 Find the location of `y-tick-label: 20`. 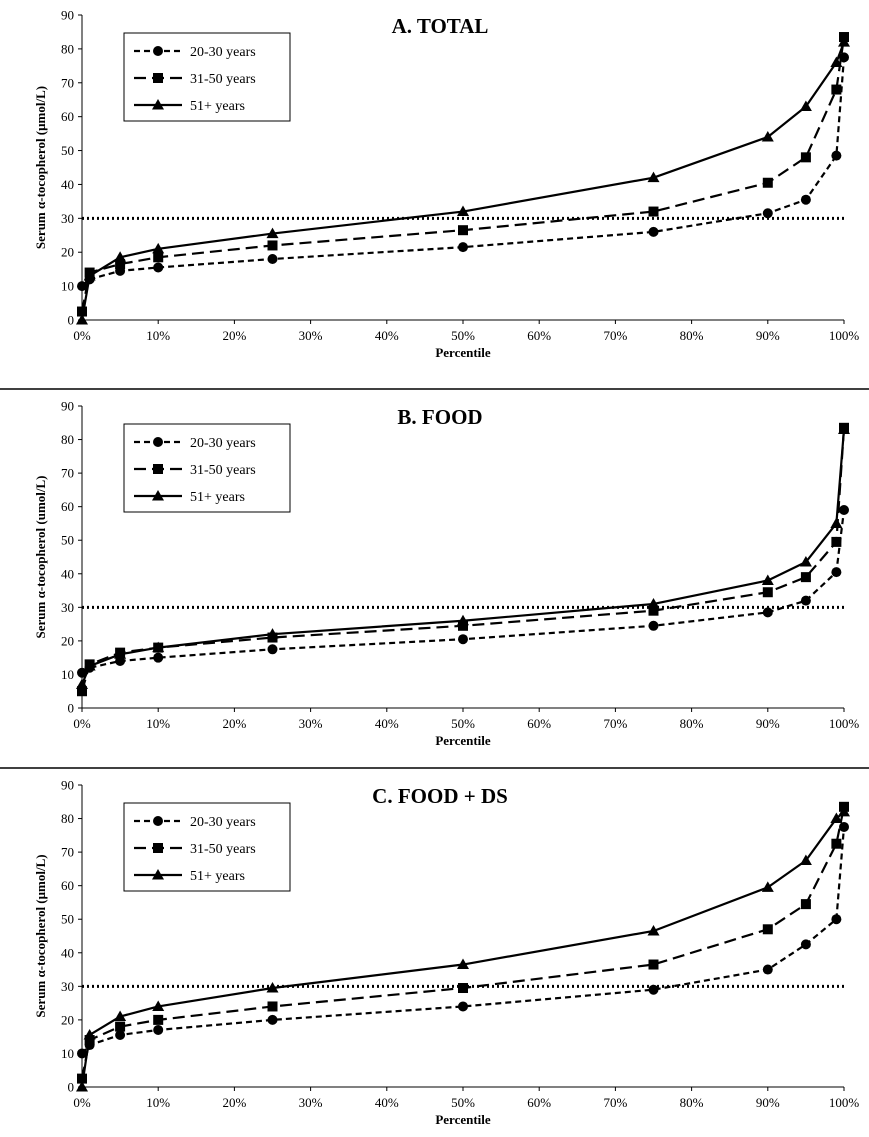

y-tick-label: 20 is located at coordinates (67, 252).